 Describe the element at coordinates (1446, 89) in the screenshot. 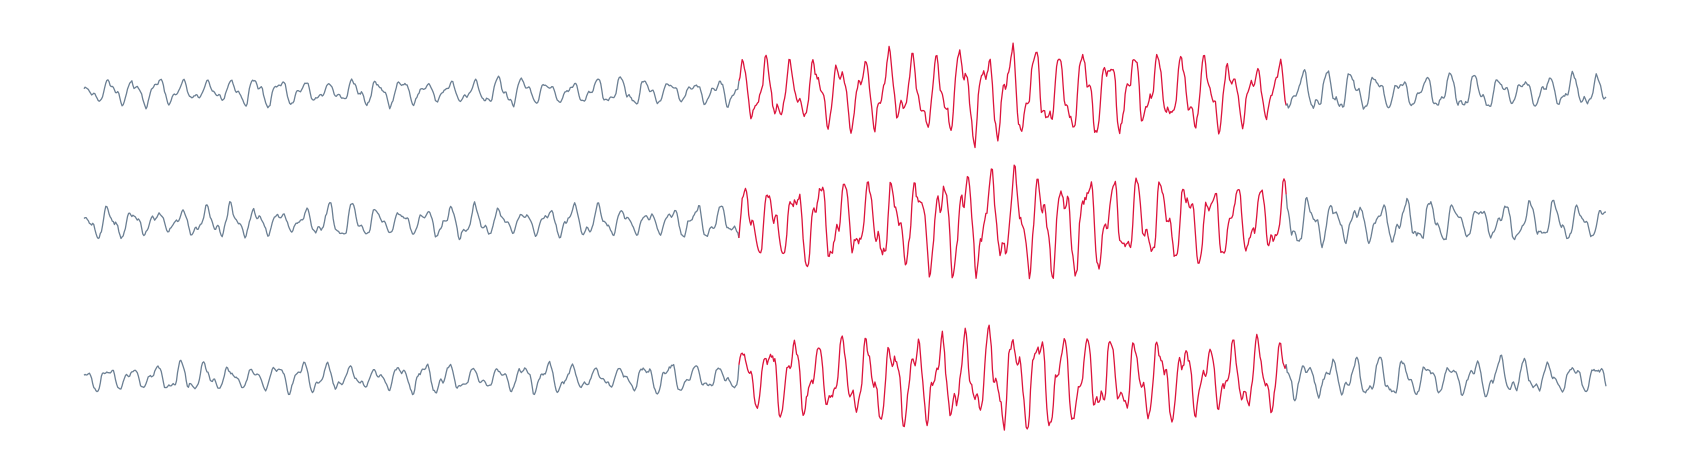

I see `trace-1-post` at that location.